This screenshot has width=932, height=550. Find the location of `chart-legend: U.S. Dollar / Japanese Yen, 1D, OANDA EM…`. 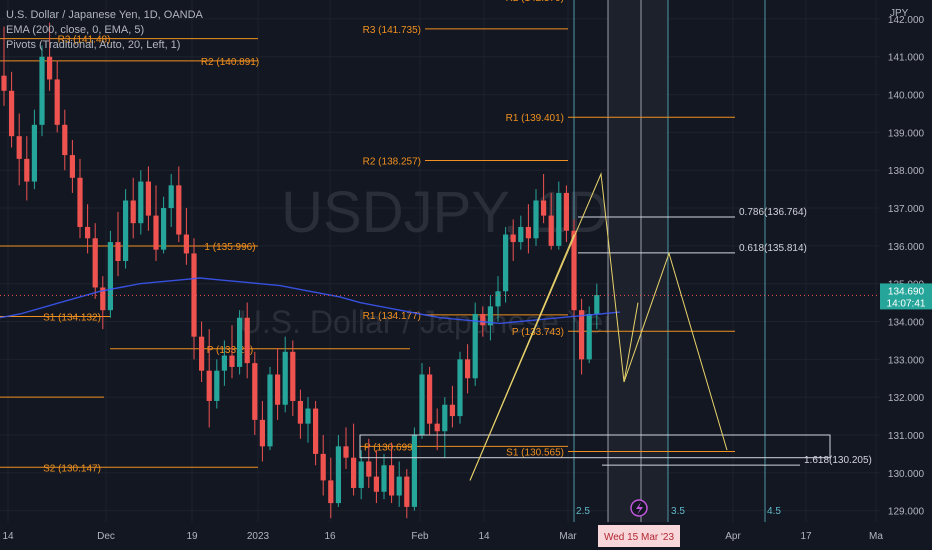

chart-legend: U.S. Dollar / Japanese Yen, 1D, OANDA EM… is located at coordinates (104, 30).